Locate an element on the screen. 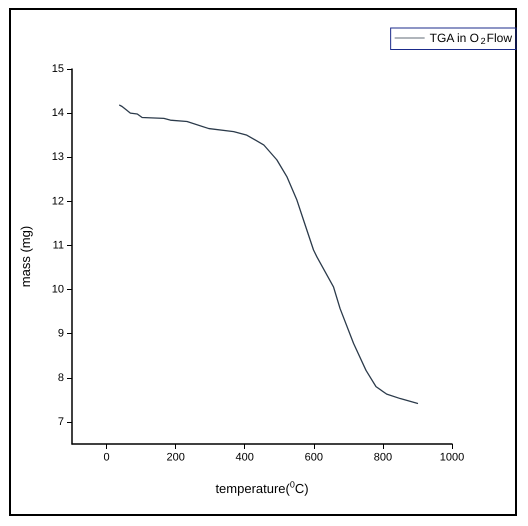 Image resolution: width=528 pixels, height=526 pixels. x-tick-label: 200 is located at coordinates (175, 458).